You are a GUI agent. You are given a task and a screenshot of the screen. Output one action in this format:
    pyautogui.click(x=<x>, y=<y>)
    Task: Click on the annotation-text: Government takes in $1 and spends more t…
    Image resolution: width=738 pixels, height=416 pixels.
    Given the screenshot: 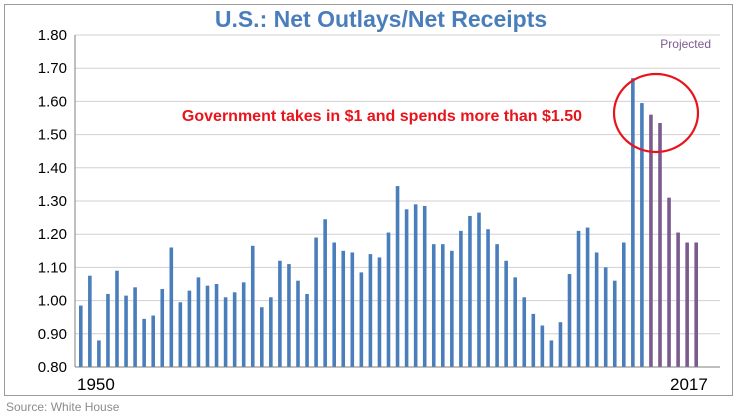 What is the action you would take?
    pyautogui.click(x=382, y=116)
    